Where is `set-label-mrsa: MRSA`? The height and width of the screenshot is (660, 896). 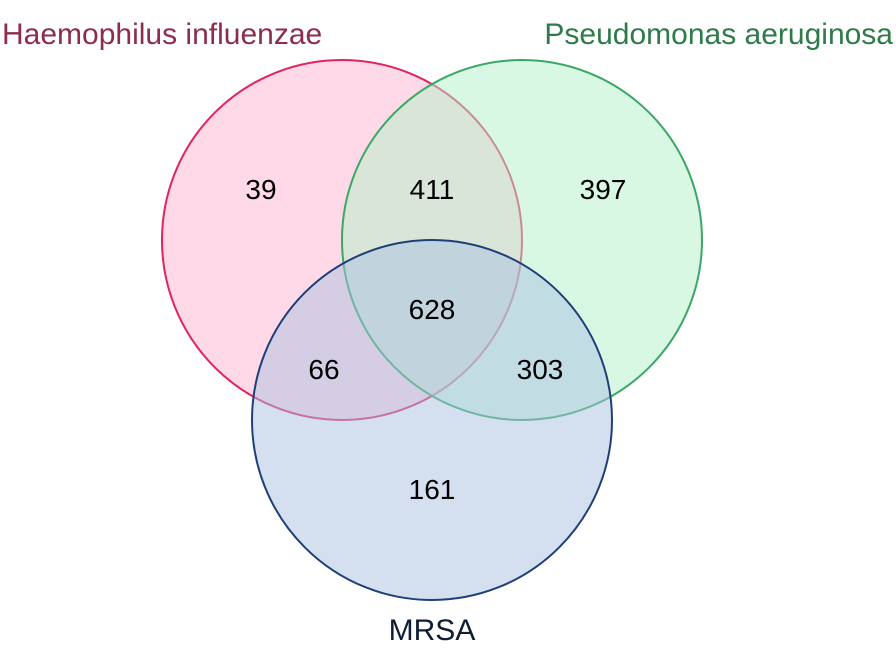 set-label-mrsa: MRSA is located at coordinates (432, 630).